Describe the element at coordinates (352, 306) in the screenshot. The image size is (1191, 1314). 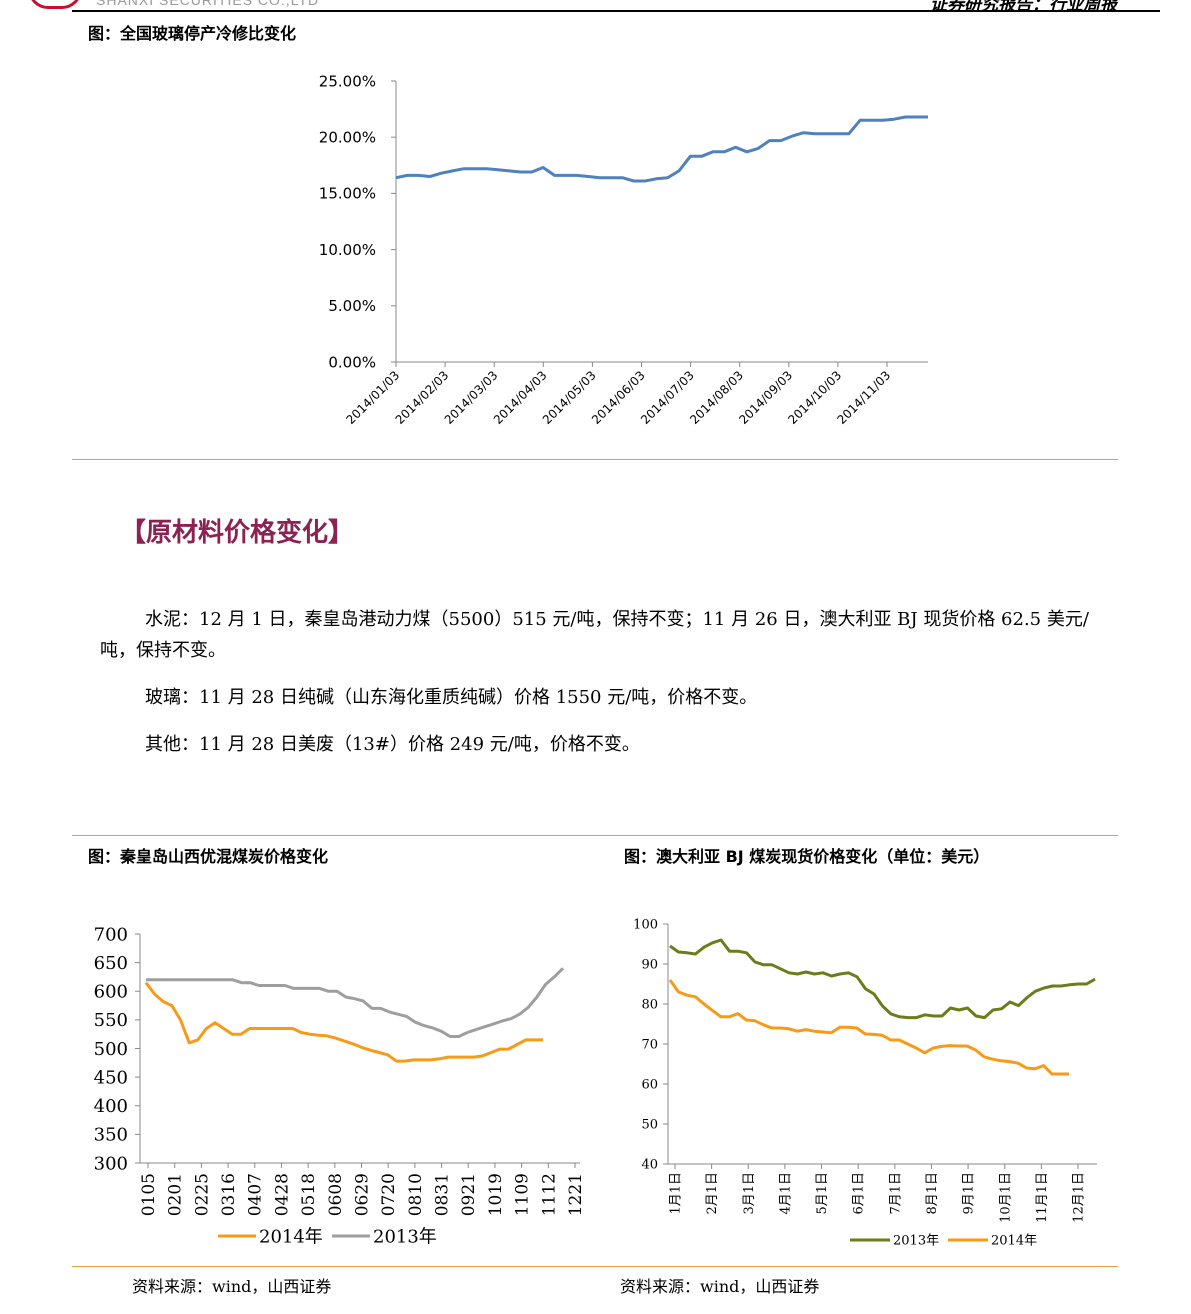
I see `y-tick-label: 5.00%` at that location.